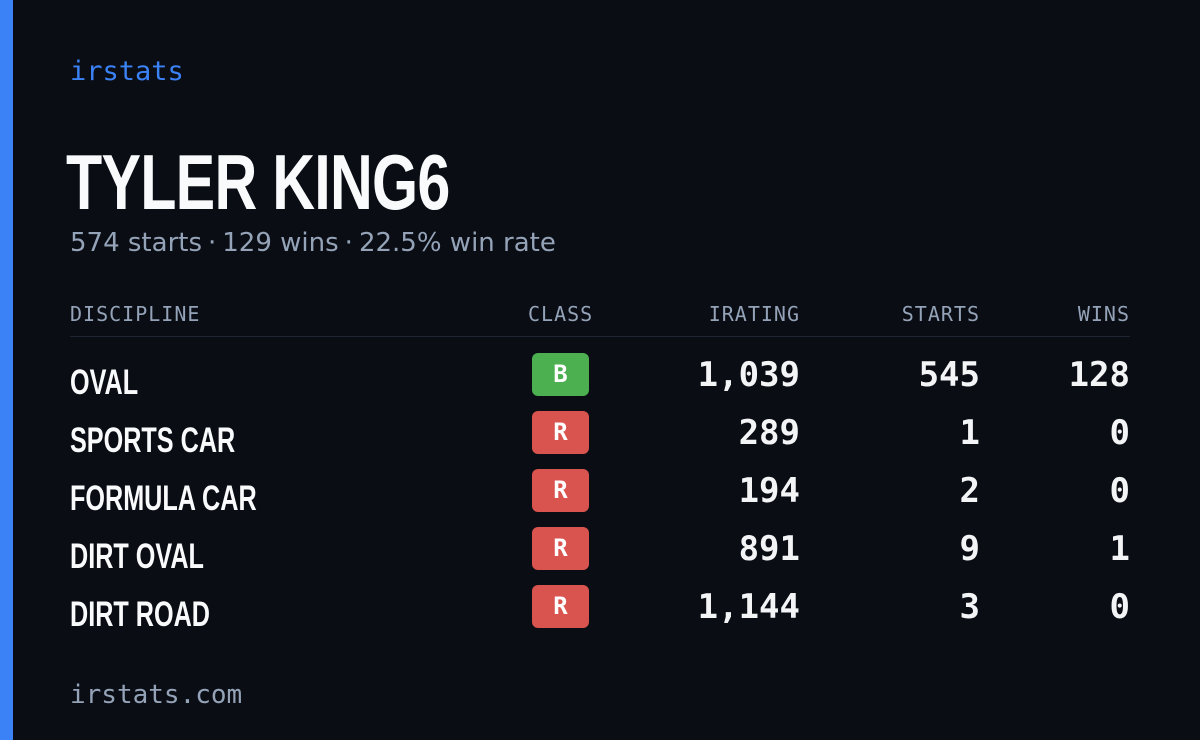 Image resolution: width=1200 pixels, height=740 pixels. Describe the element at coordinates (127, 71) in the screenshot. I see `brand-logo-text: irstats` at that location.